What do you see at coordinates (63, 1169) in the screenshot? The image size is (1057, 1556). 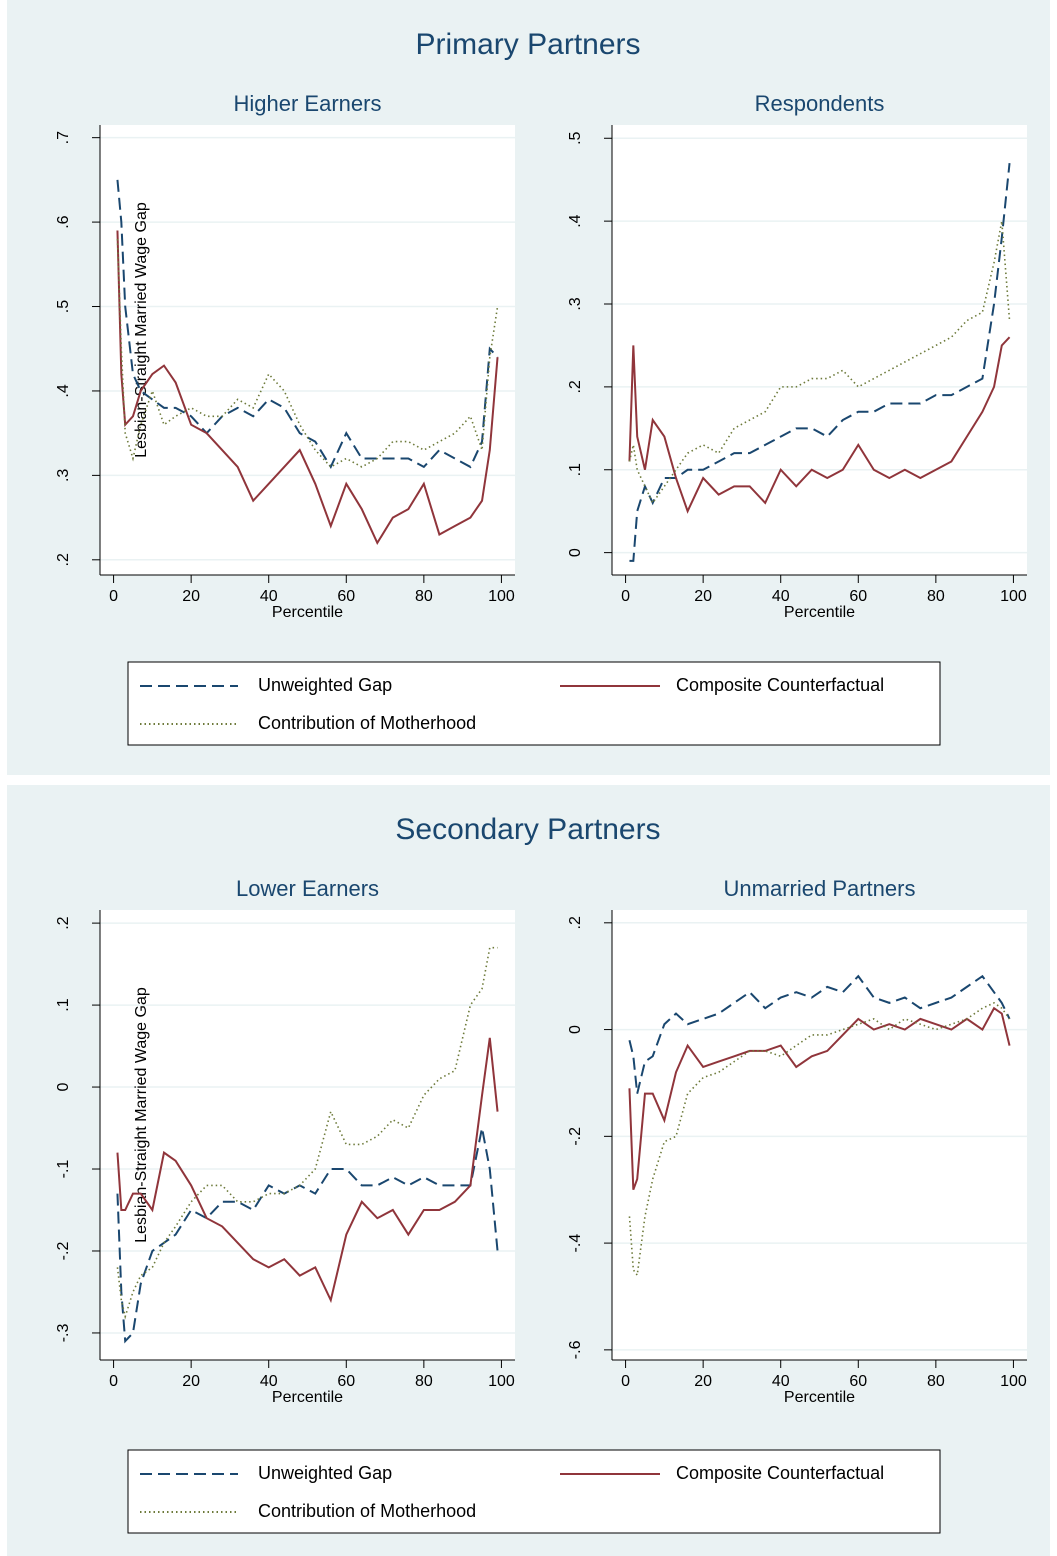 I see `y-tick-label: -.1` at bounding box center [63, 1169].